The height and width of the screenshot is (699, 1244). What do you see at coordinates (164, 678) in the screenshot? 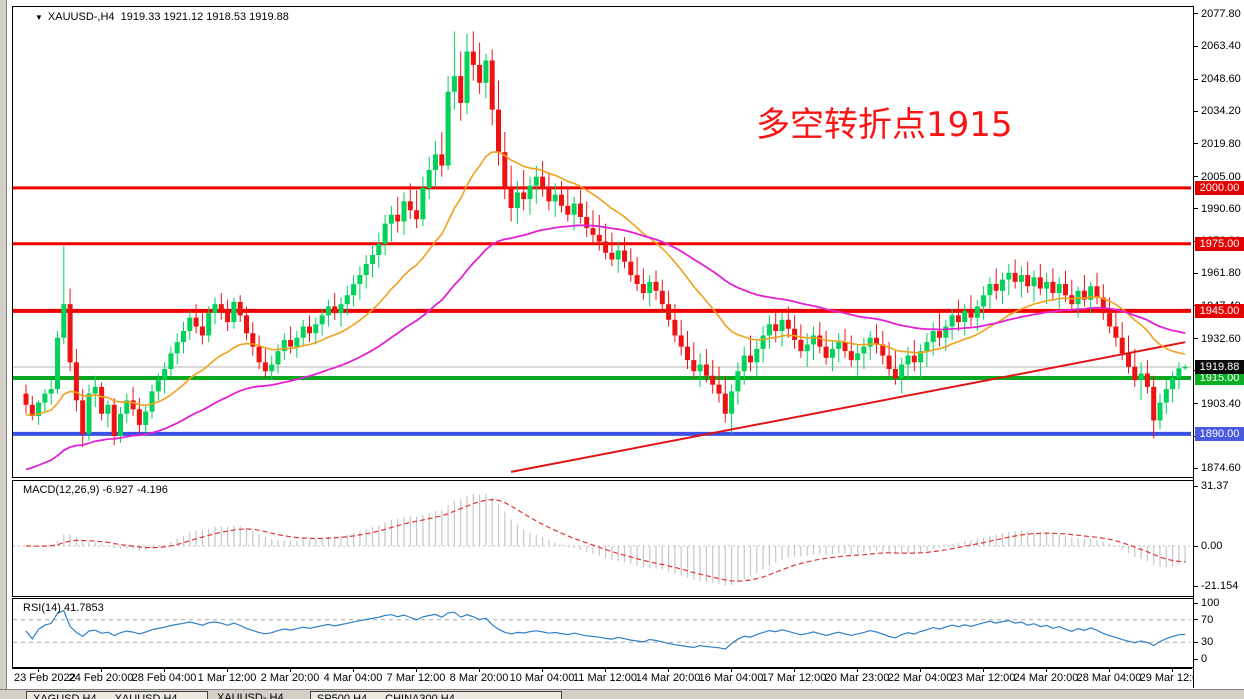
I see `time-axis-label: 28 Feb 04:00` at bounding box center [164, 678].